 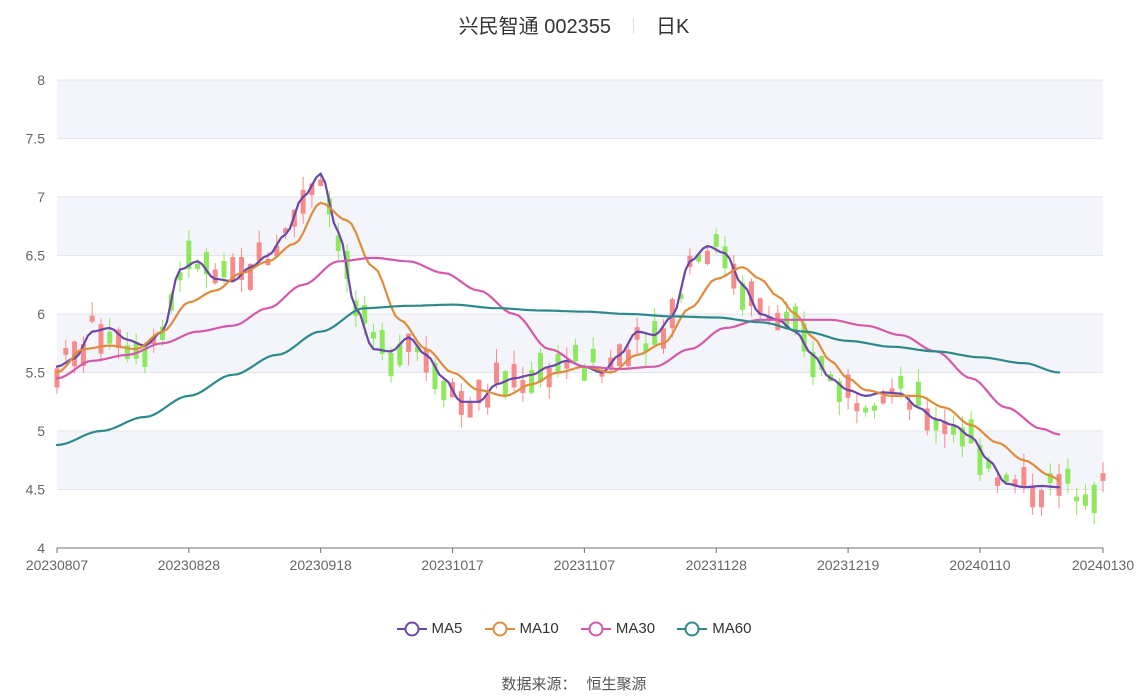 What do you see at coordinates (574, 628) in the screenshot?
I see `legend: MA5 MA10 MA30 MA60` at bounding box center [574, 628].